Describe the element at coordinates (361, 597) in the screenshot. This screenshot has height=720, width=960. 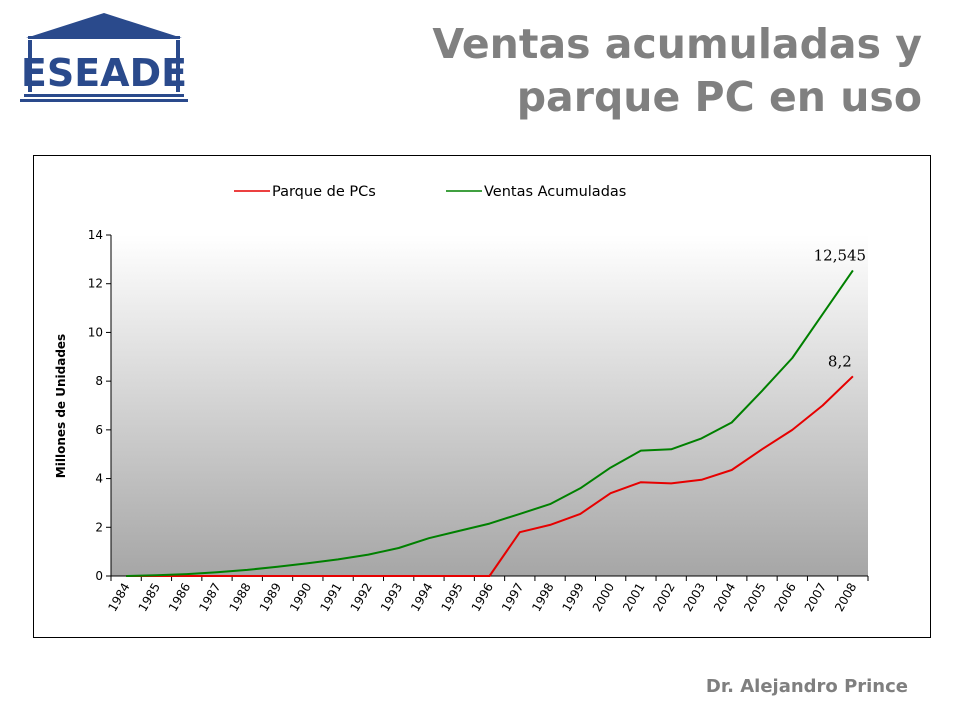
I see `x-tick-label: 1992` at that location.